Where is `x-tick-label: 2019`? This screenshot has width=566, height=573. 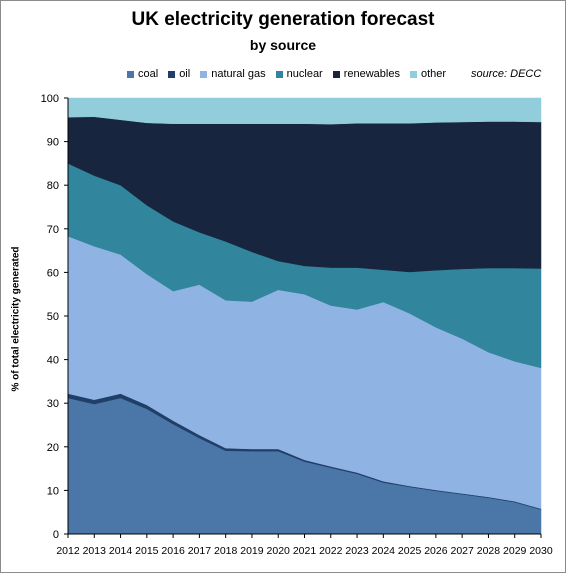
x-tick-label: 2019 is located at coordinates (252, 551).